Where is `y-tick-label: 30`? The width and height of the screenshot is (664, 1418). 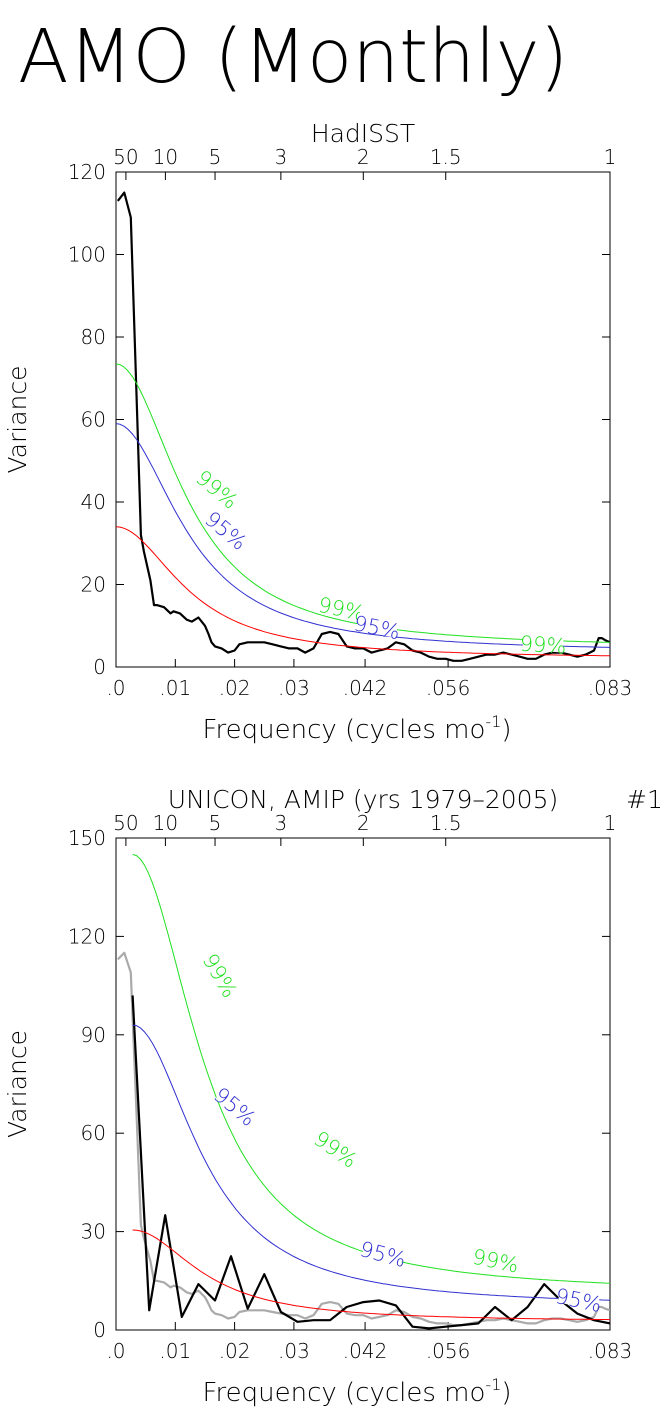 y-tick-label: 30 is located at coordinates (93, 1232).